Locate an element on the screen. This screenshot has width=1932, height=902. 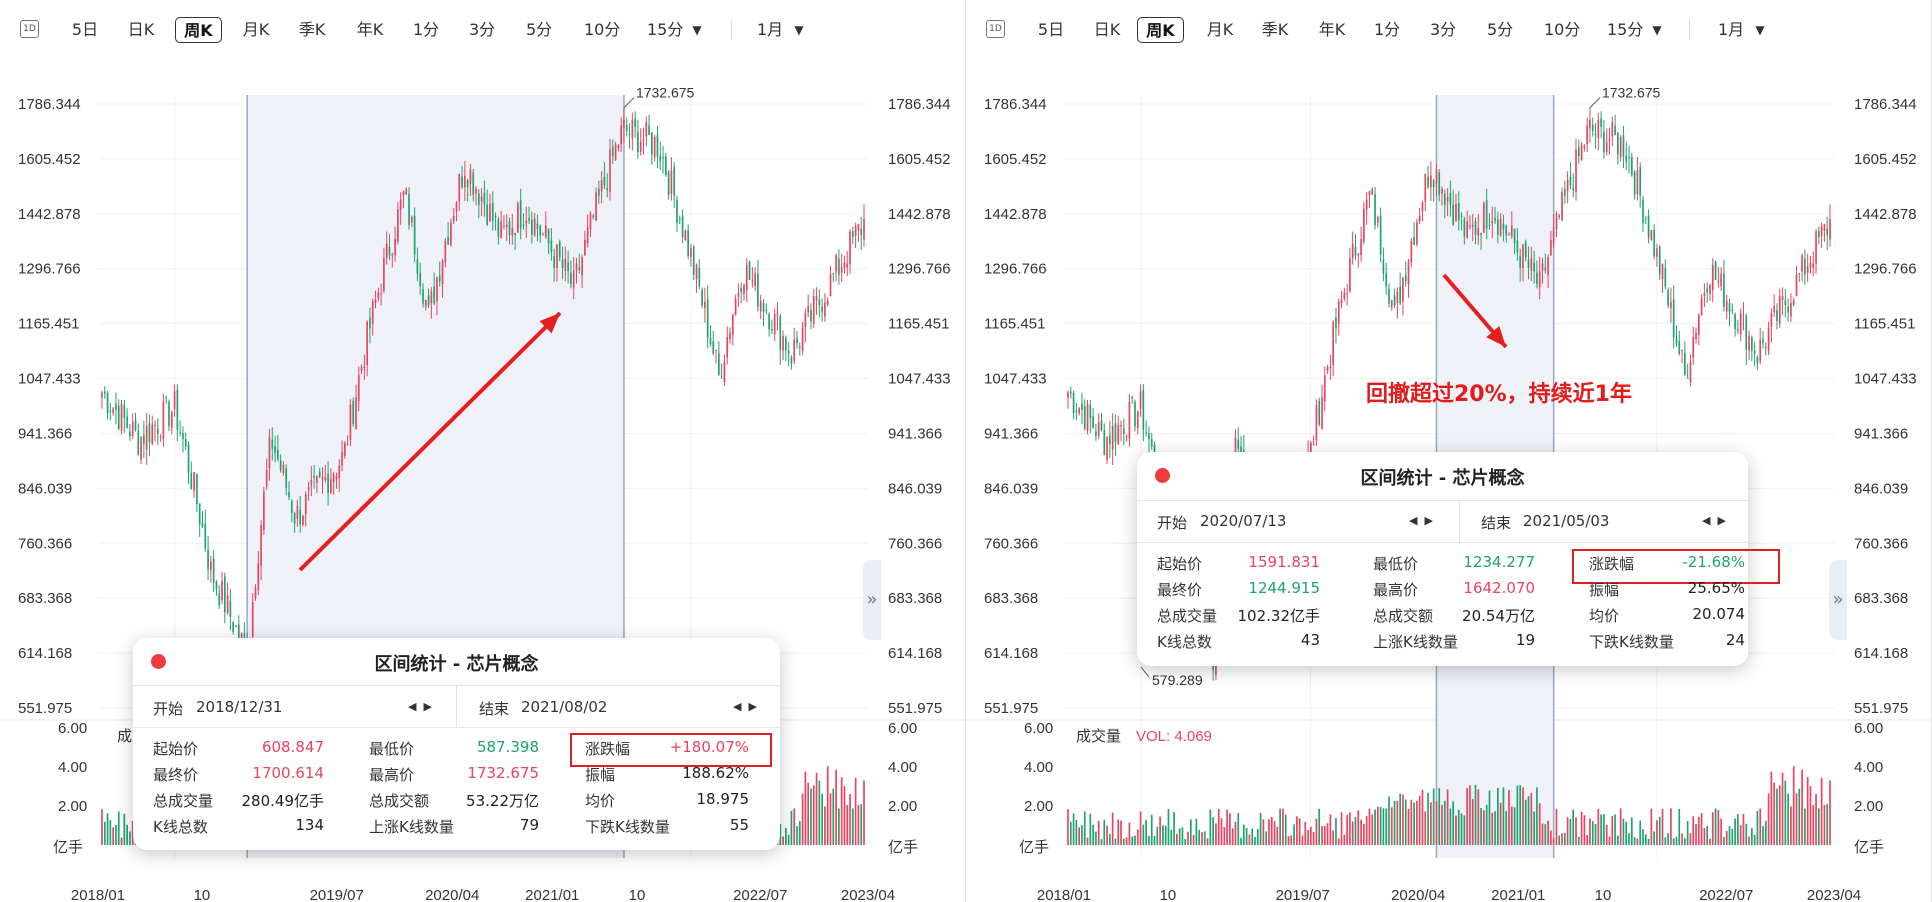
stat-value: 1234.277 is located at coordinates (1499, 562).